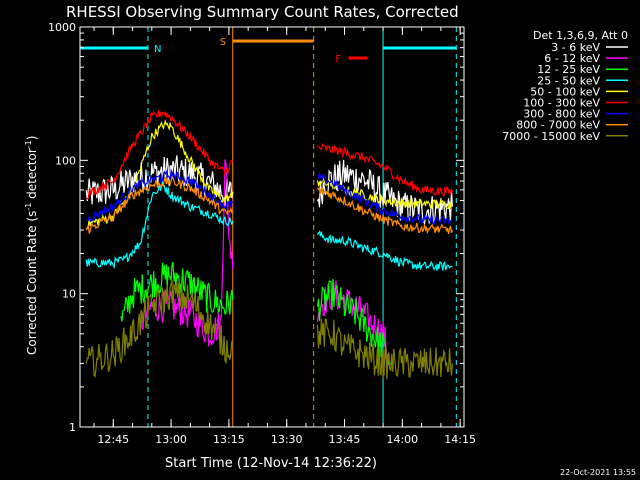  Describe the element at coordinates (69, 294) in the screenshot. I see `y-tick-label-1: 10` at that location.